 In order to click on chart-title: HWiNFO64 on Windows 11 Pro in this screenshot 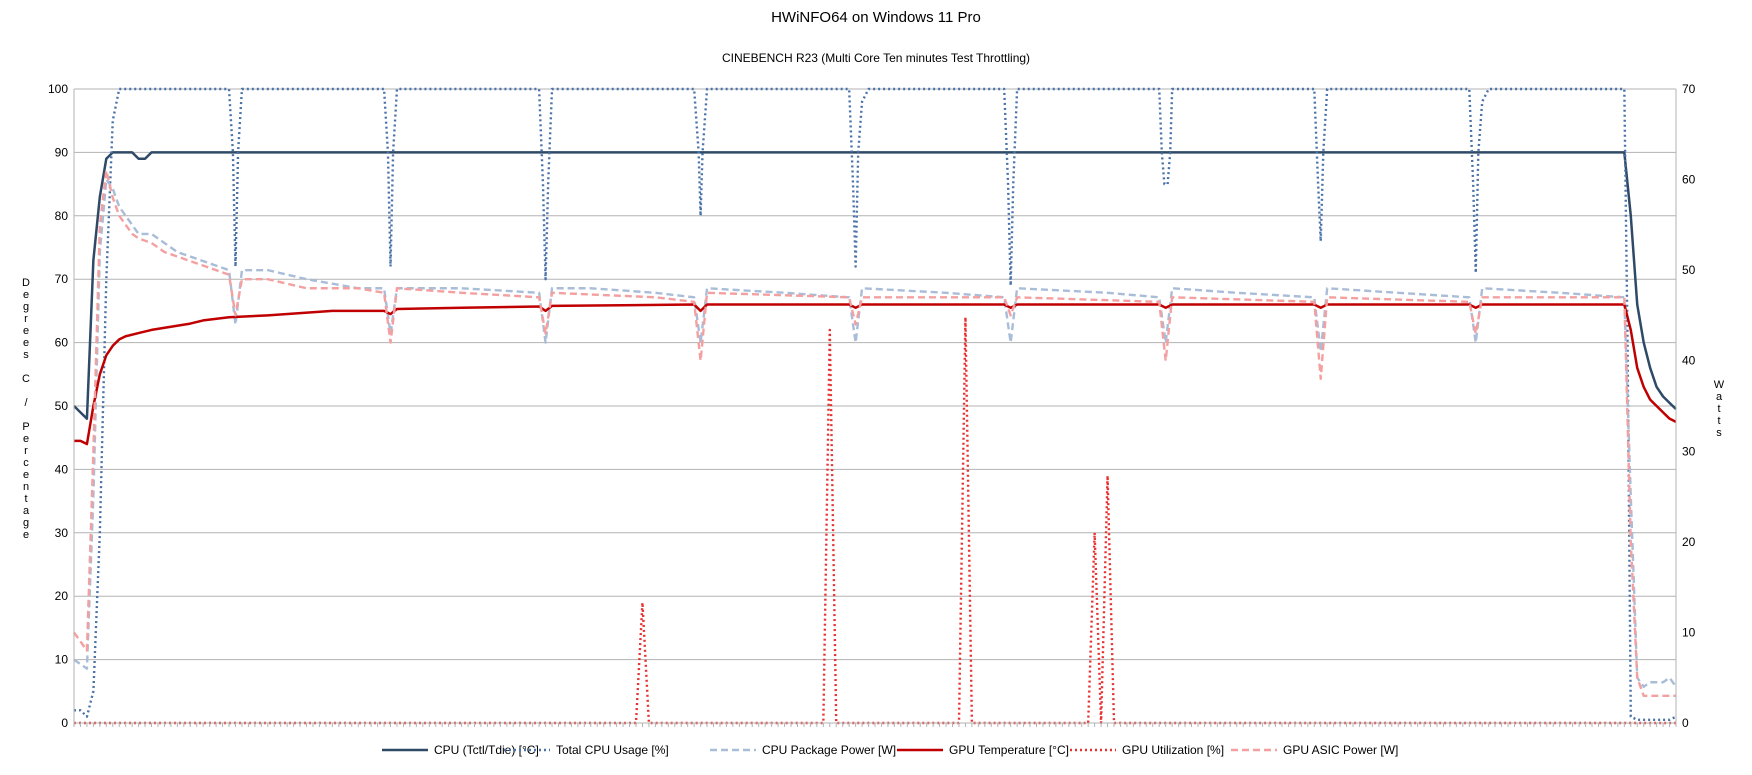, I will do `click(876, 17)`.